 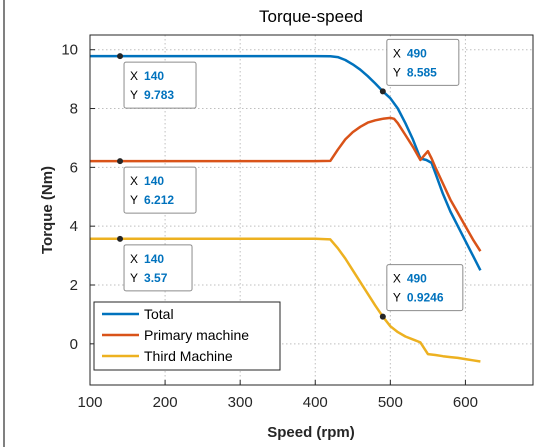 I want to click on data-tip-y-value: 0.9246, so click(x=425, y=298).